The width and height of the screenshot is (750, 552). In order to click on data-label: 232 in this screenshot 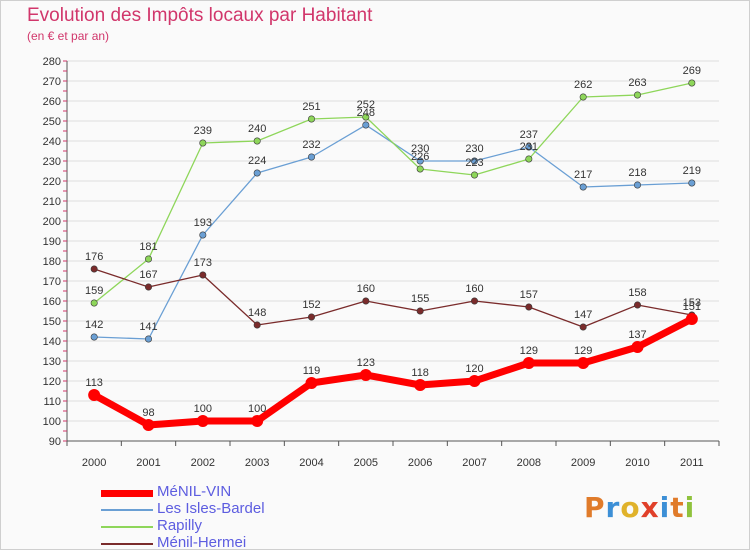, I will do `click(311, 145)`.